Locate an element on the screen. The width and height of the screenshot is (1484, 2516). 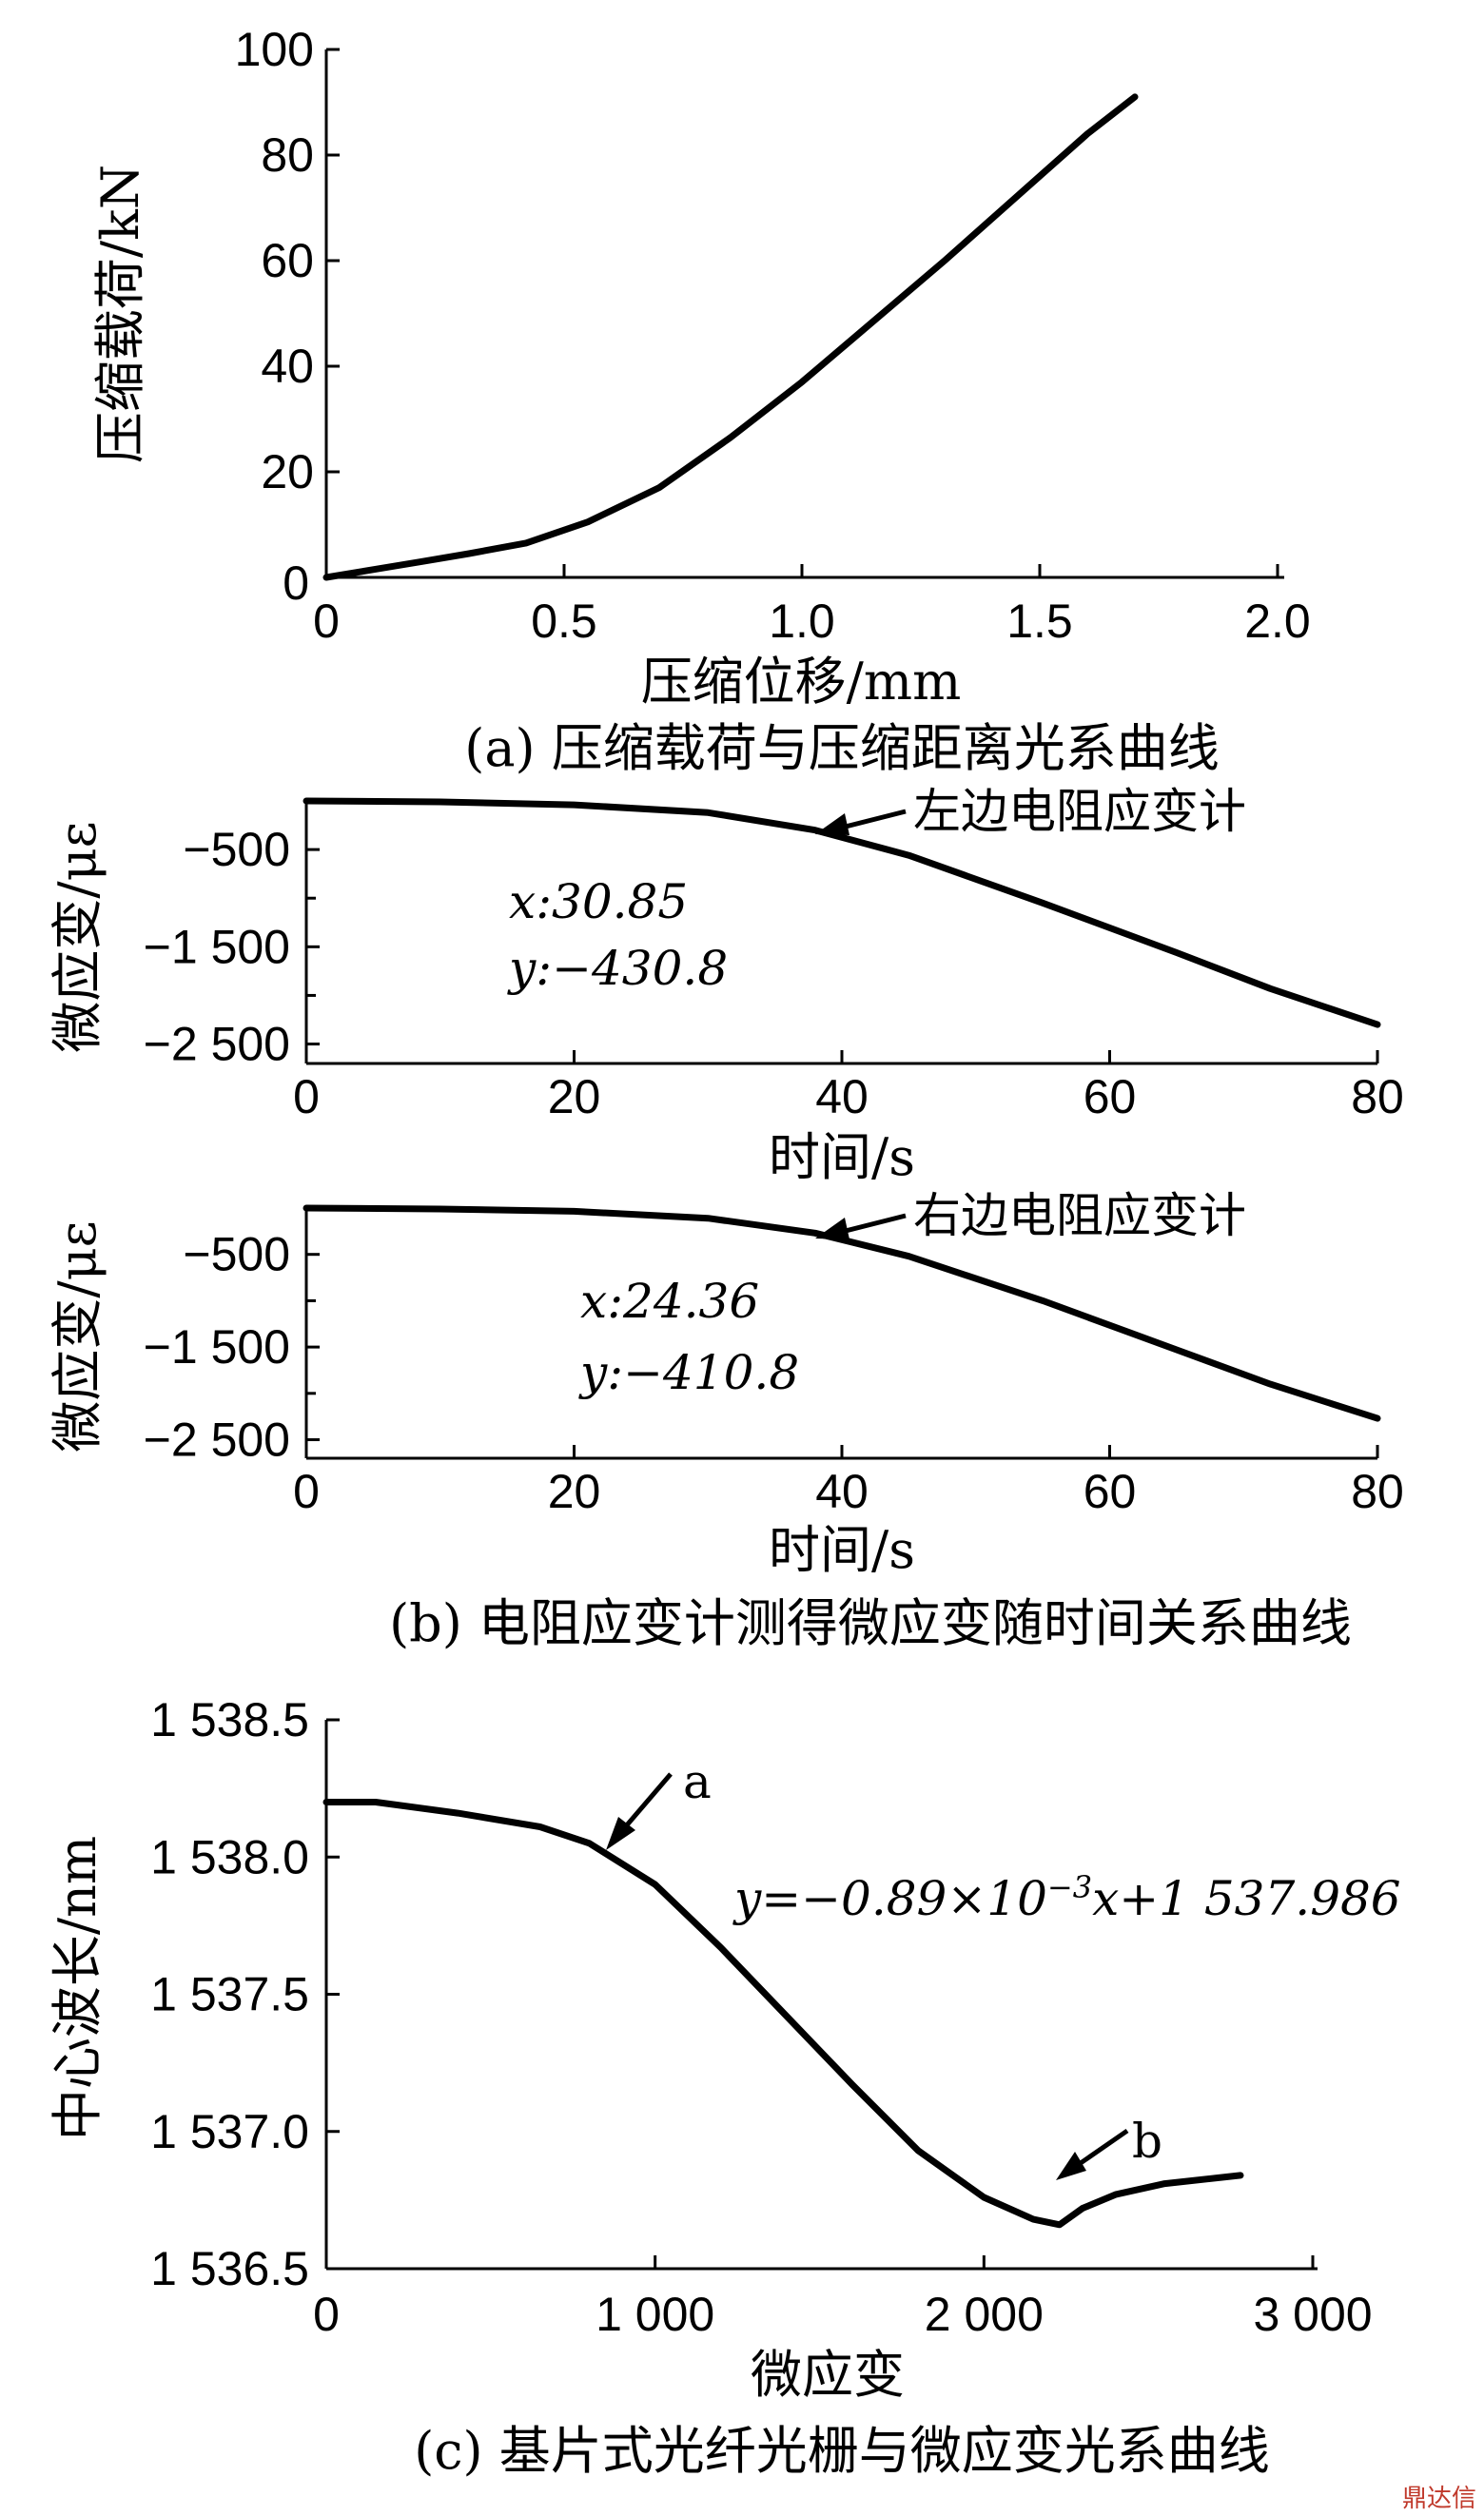
panel-b1-y-tick-label: −500 is located at coordinates (236, 849).